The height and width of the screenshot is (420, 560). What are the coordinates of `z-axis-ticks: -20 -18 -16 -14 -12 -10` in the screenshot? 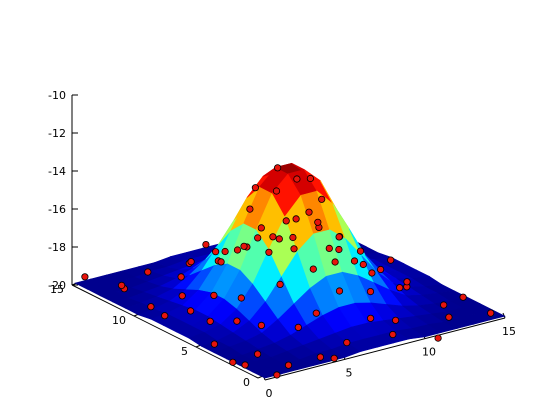 It's located at (63, 190).